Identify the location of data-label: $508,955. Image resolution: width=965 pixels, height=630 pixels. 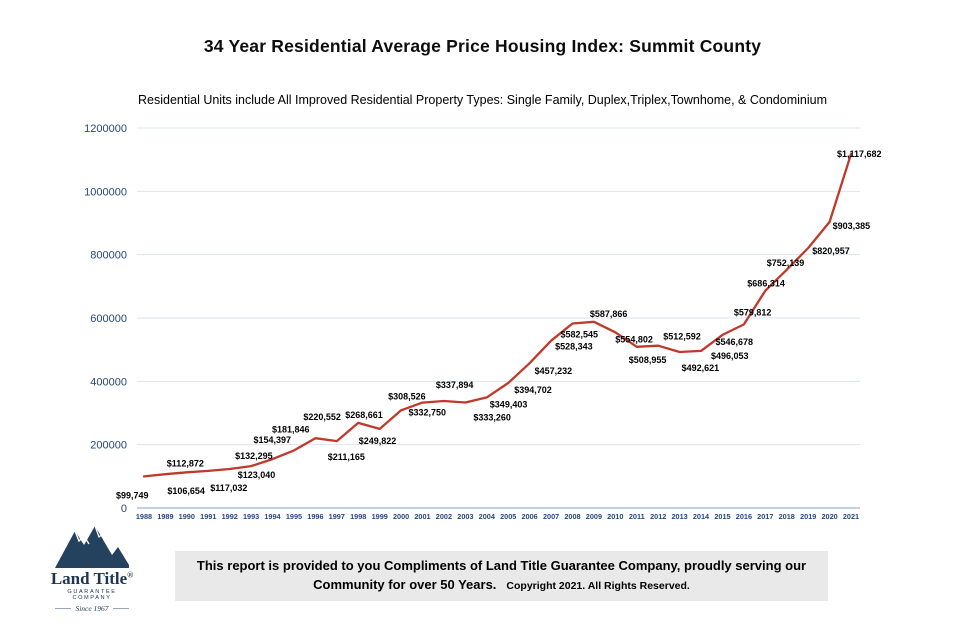
(648, 360).